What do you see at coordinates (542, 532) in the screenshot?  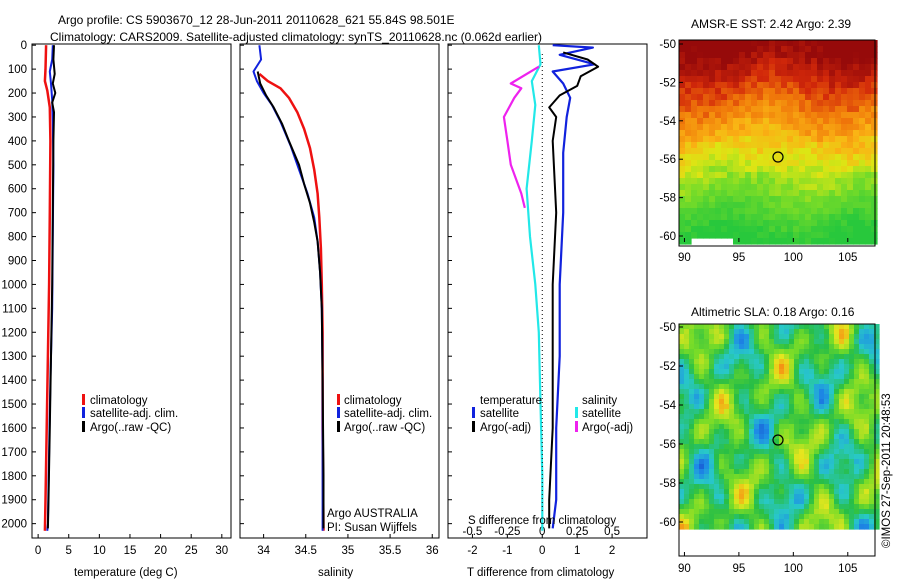 I see `s-diff-tick-label: 0` at bounding box center [542, 532].